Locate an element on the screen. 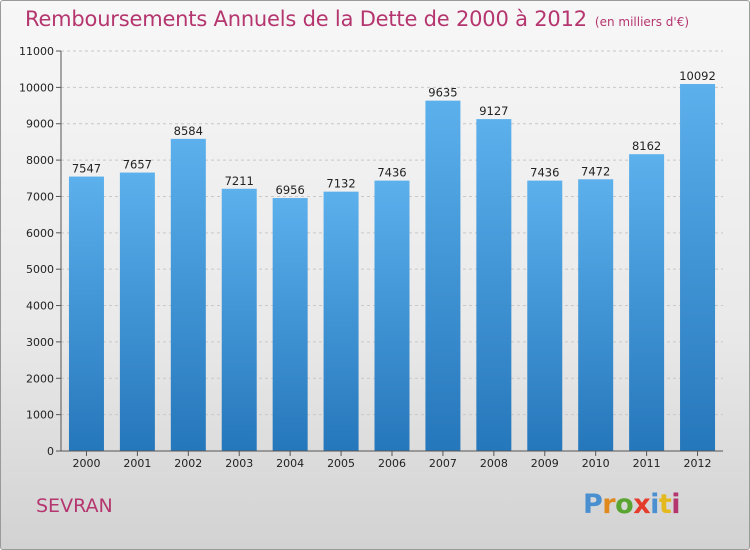 This screenshot has width=750, height=550. y-tick-label: 3000 is located at coordinates (40, 342).